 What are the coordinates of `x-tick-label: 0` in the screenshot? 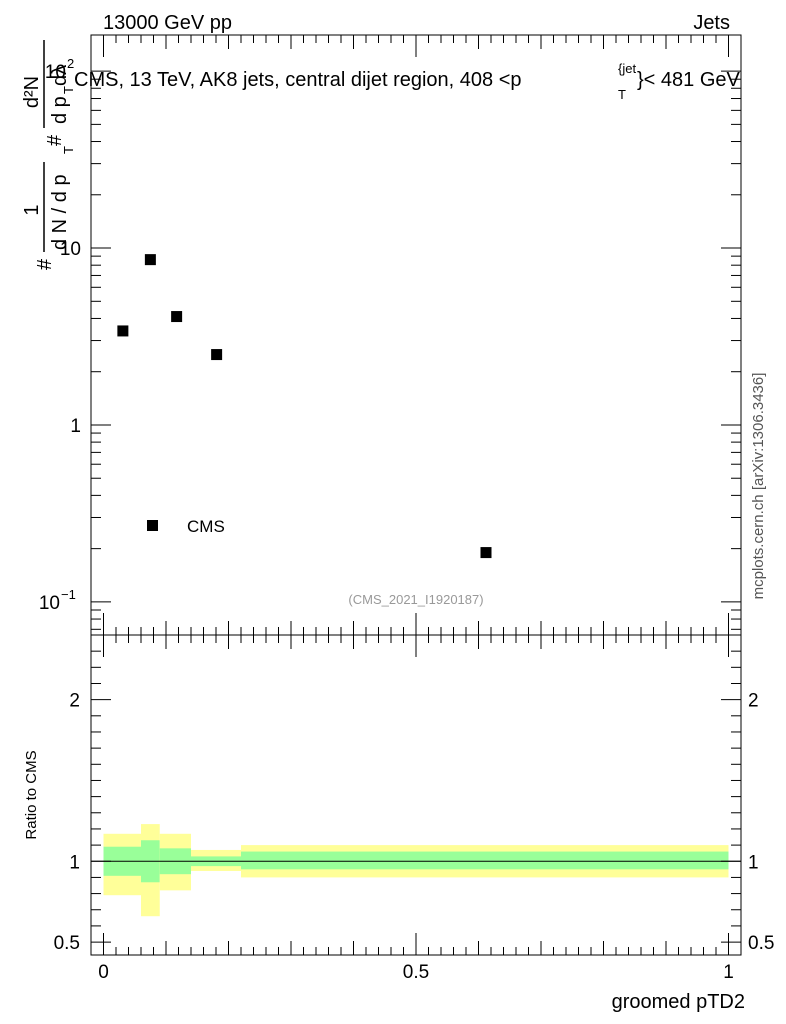 It's located at (103, 972).